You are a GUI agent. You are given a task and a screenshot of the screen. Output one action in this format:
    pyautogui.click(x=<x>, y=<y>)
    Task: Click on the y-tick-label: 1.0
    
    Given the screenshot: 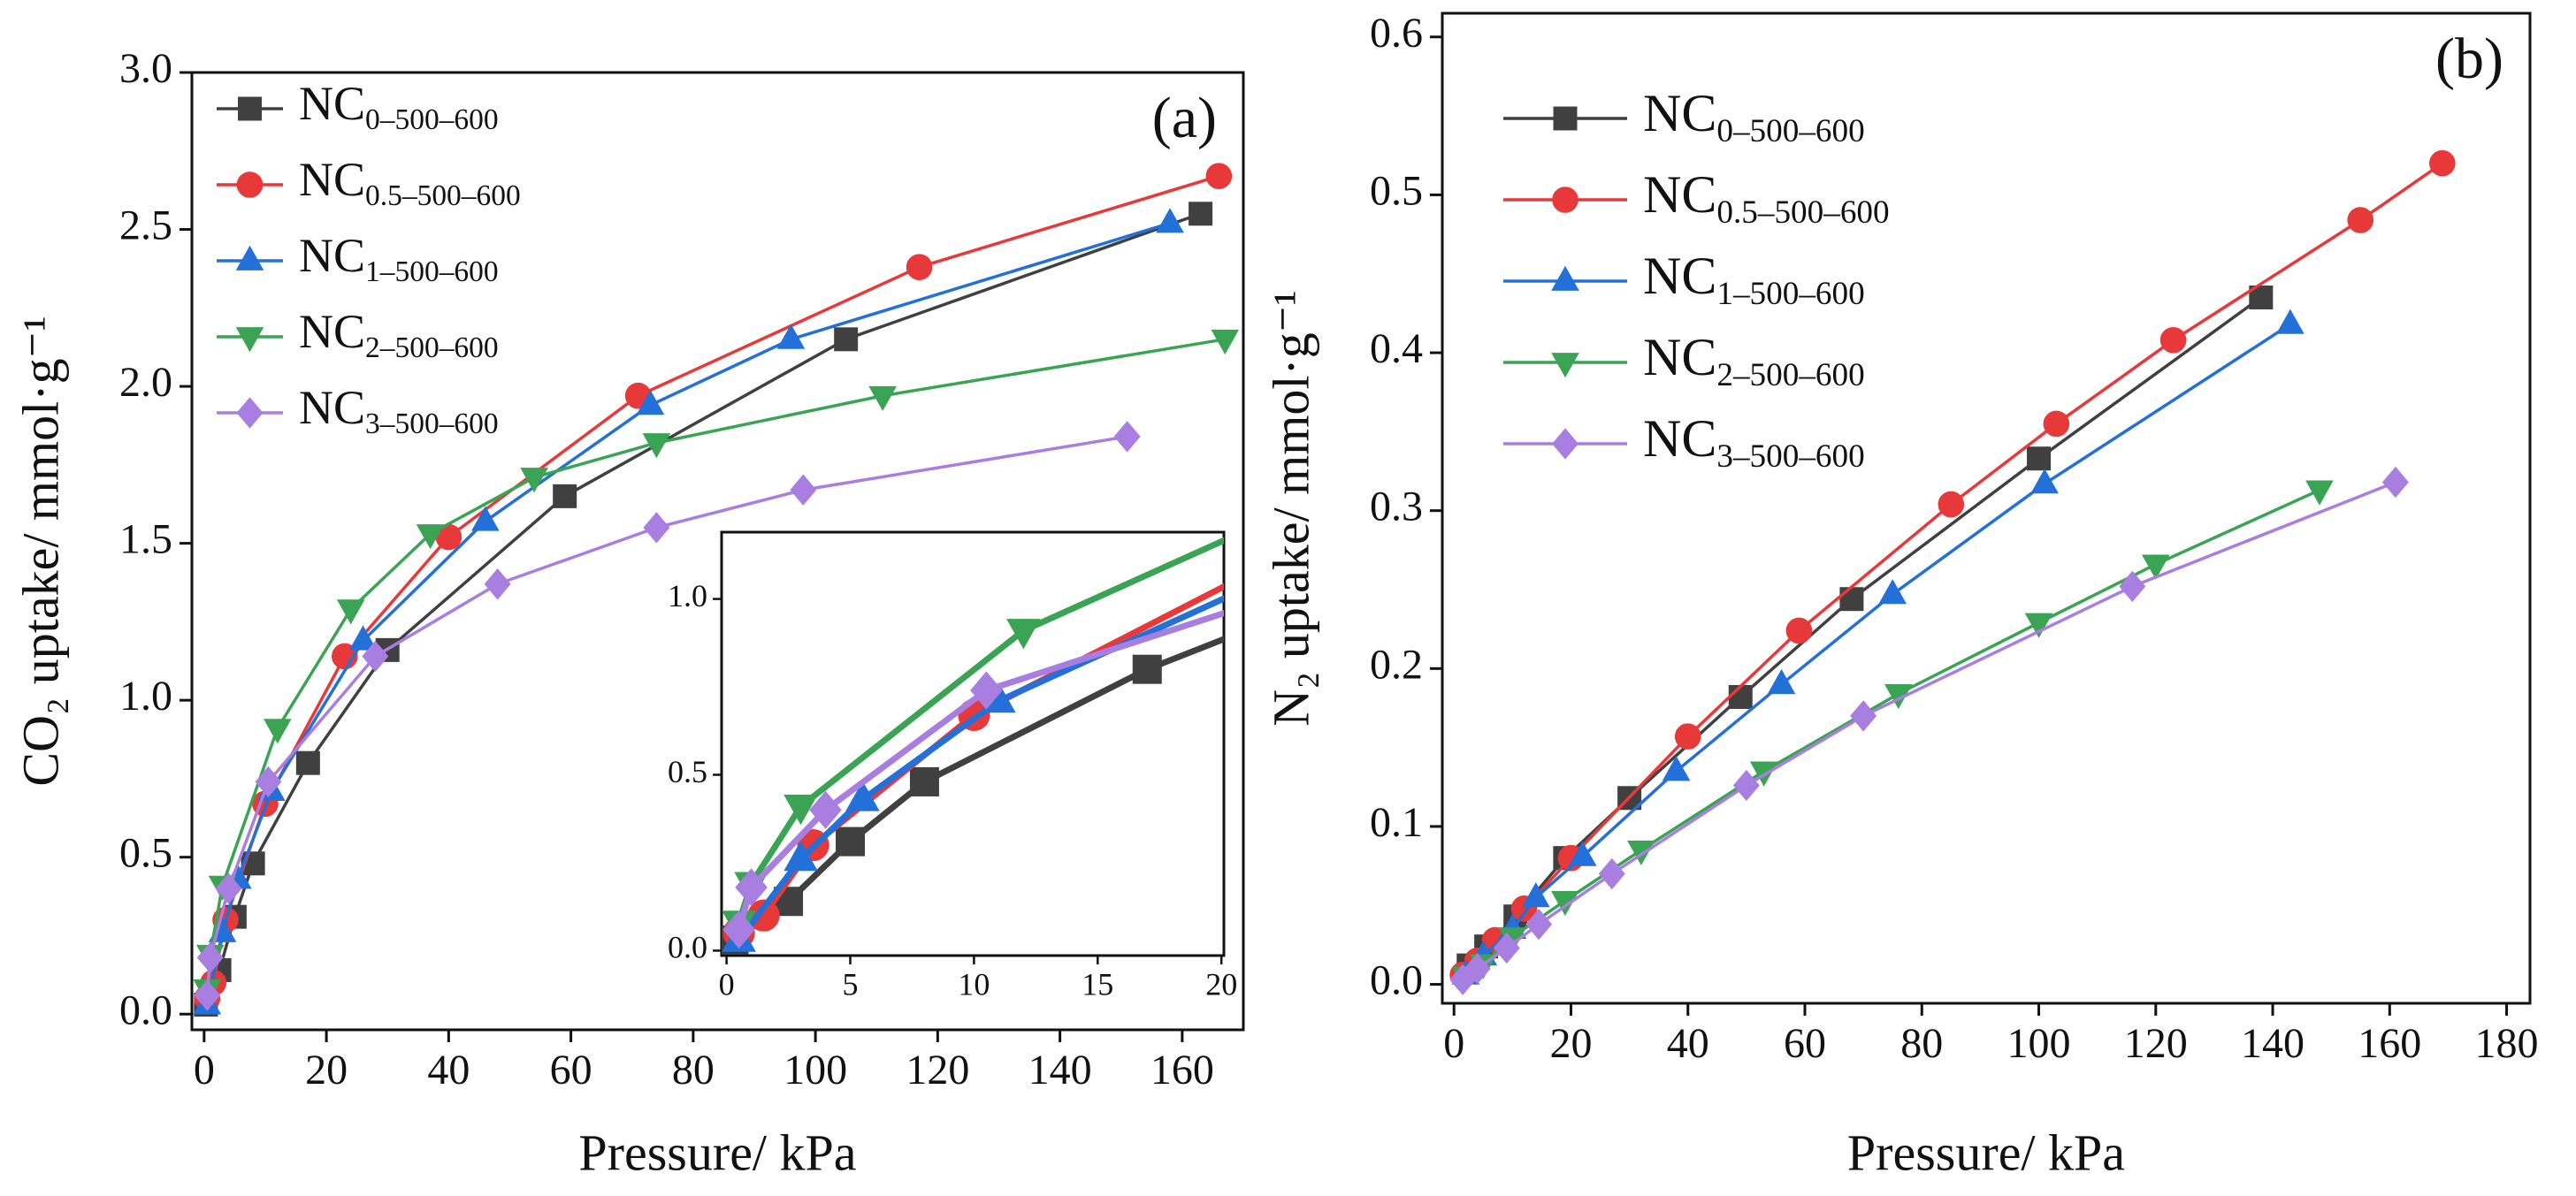 What is the action you would take?
    pyautogui.click(x=145, y=696)
    